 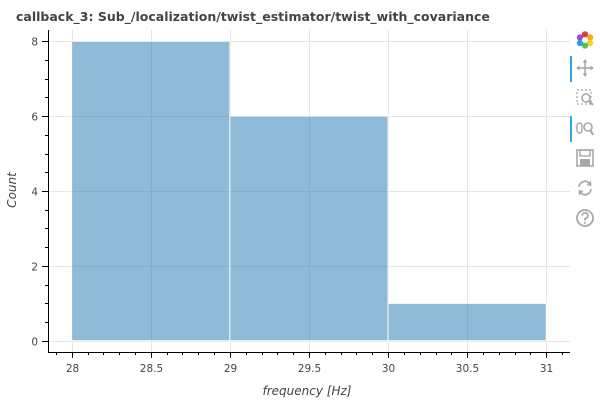 I want to click on help-tool-button, so click(x=585, y=218).